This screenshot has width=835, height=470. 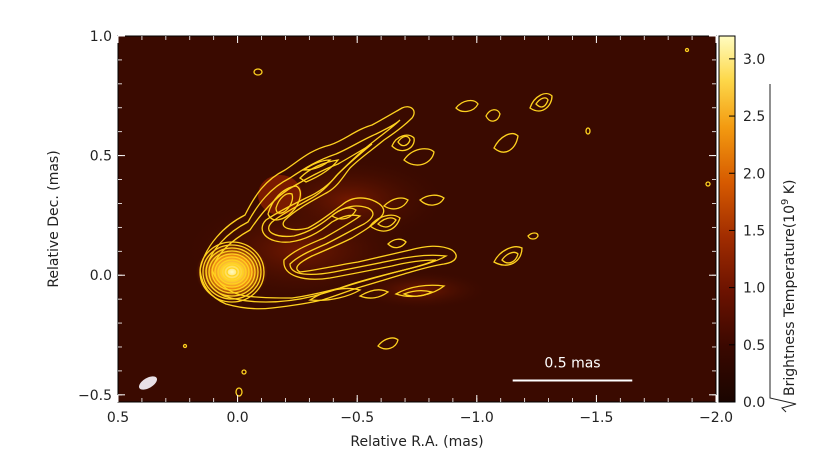 What do you see at coordinates (101, 37) in the screenshot?
I see `y-tick-label: 1.0` at bounding box center [101, 37].